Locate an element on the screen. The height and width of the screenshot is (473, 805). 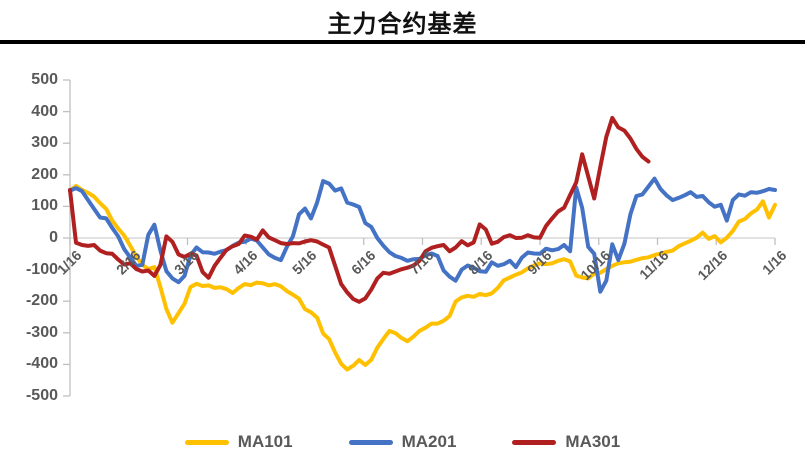
y-axis-tick-label: -200 is located at coordinates (41, 301).